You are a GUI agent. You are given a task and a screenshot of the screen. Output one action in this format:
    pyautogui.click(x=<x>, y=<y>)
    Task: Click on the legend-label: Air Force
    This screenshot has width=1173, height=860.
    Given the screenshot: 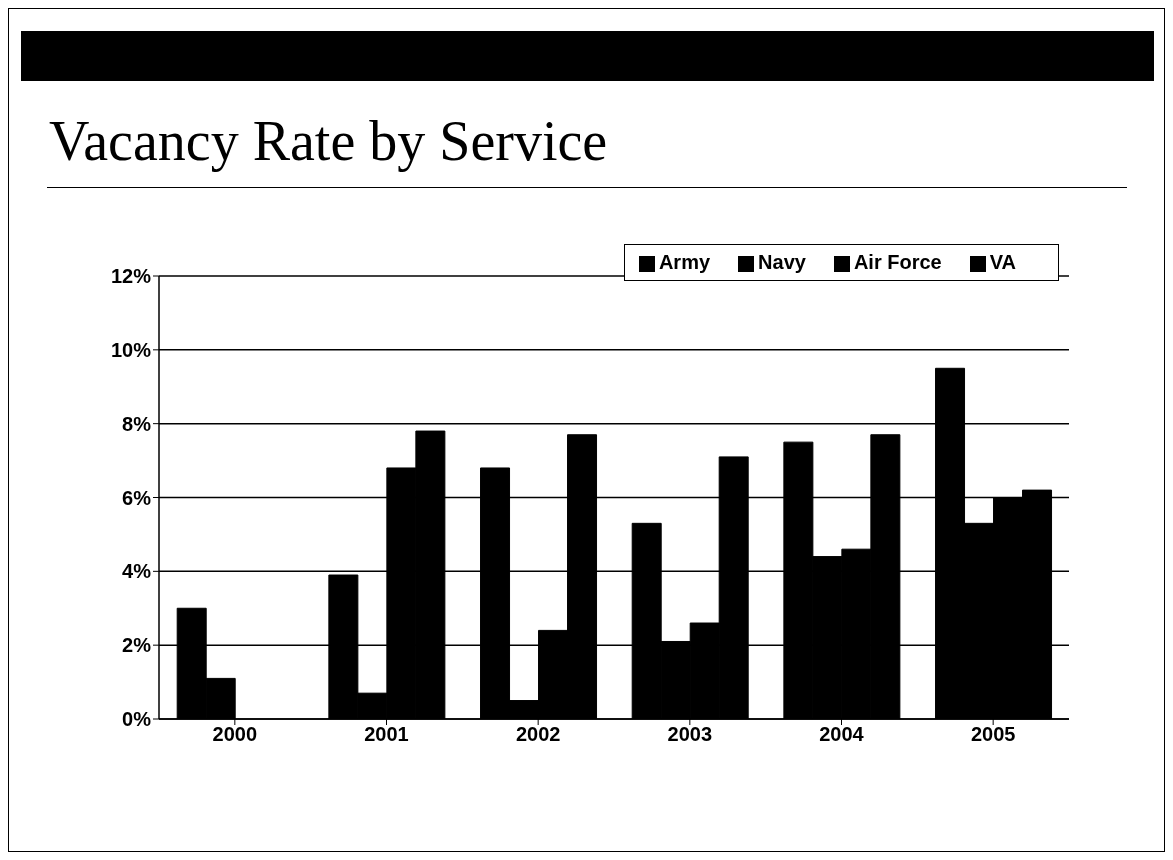 What is the action you would take?
    pyautogui.click(x=897, y=262)
    